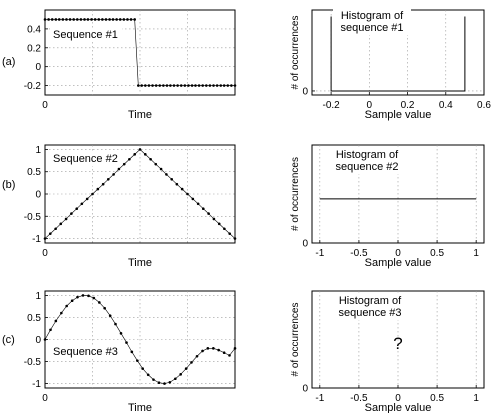 The width and height of the screenshot is (500, 413). Describe the element at coordinates (331, 105) in the screenshot. I see `x-tick-label: -0.2` at that location.